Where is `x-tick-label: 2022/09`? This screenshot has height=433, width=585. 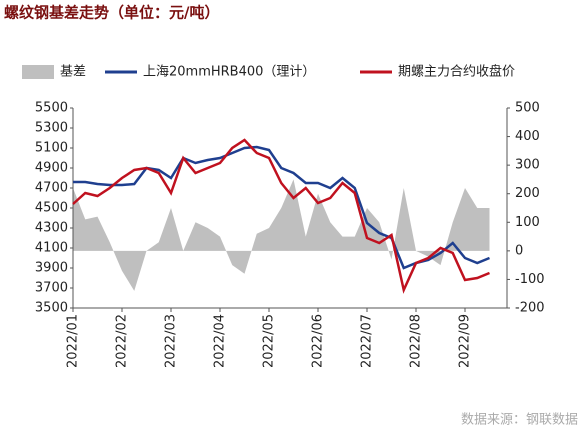 x-tick-label: 2022/09 is located at coordinates (465, 341).